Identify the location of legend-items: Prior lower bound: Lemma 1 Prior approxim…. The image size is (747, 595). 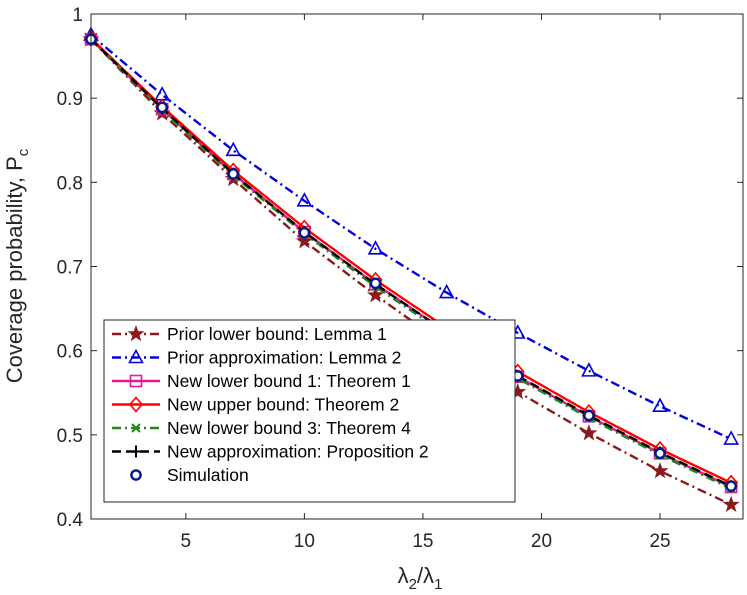
(270, 404).